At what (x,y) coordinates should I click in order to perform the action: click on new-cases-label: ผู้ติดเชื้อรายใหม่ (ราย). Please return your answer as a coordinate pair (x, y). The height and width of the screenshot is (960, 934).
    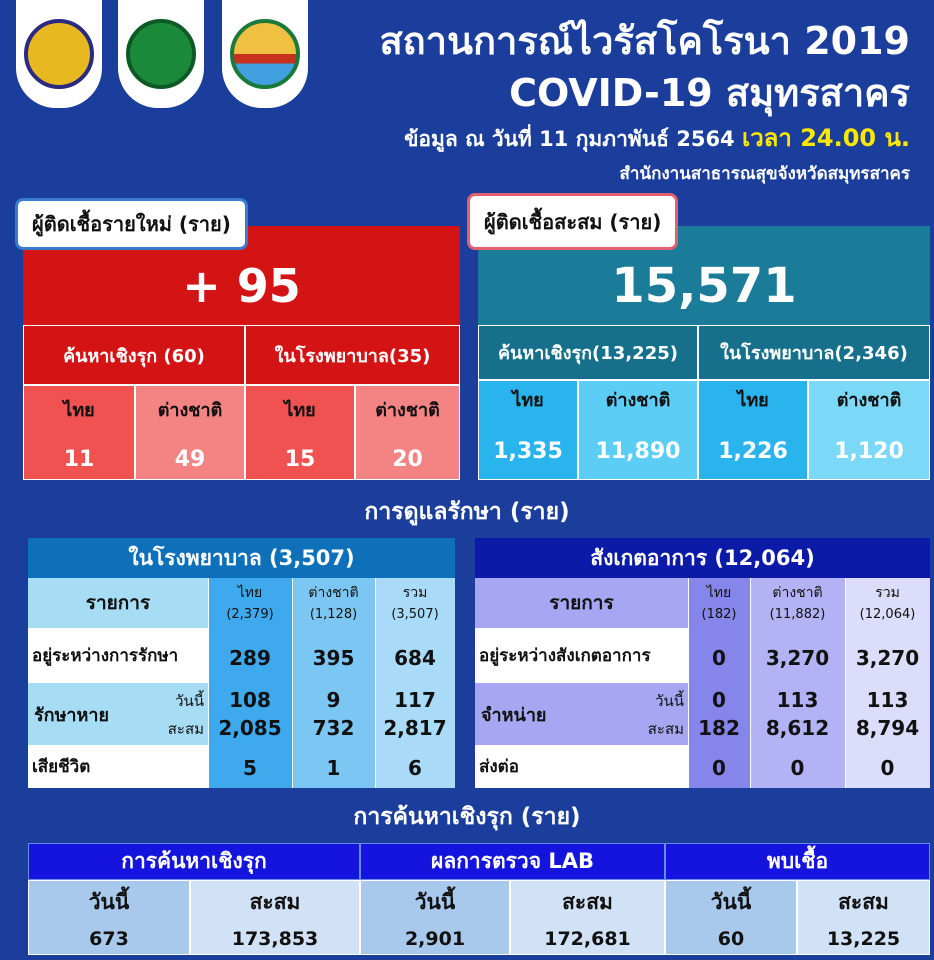
    Looking at the image, I should click on (131, 224).